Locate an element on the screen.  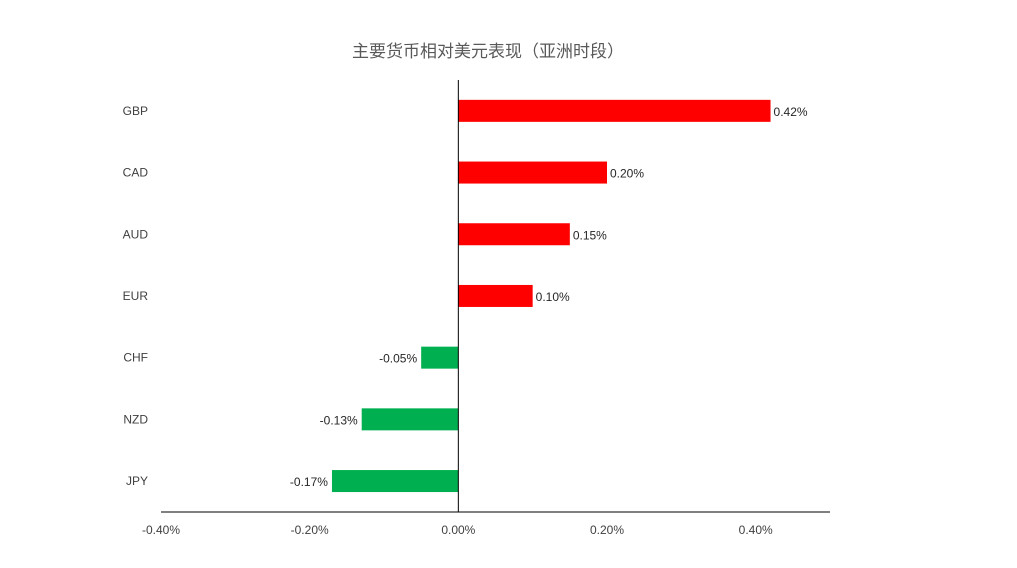
x-tick-label: 0.00% is located at coordinates (458, 530).